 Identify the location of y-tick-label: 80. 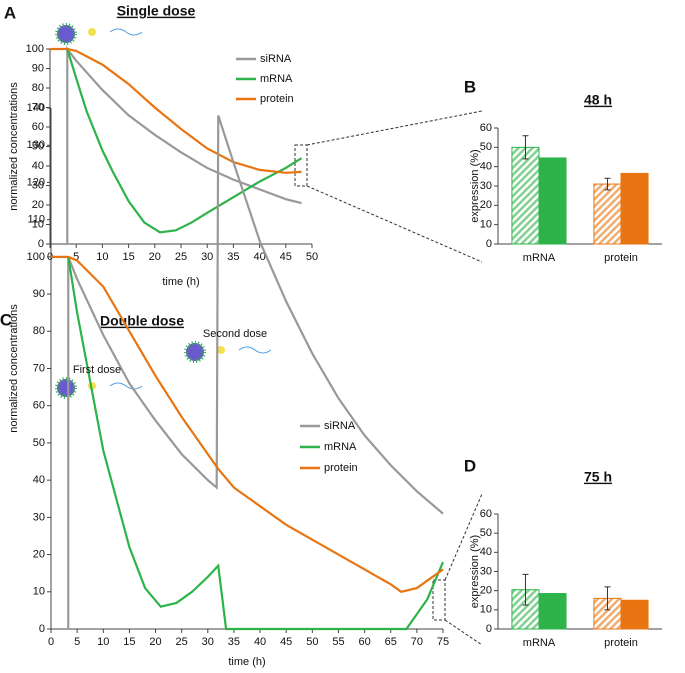
(39, 331).